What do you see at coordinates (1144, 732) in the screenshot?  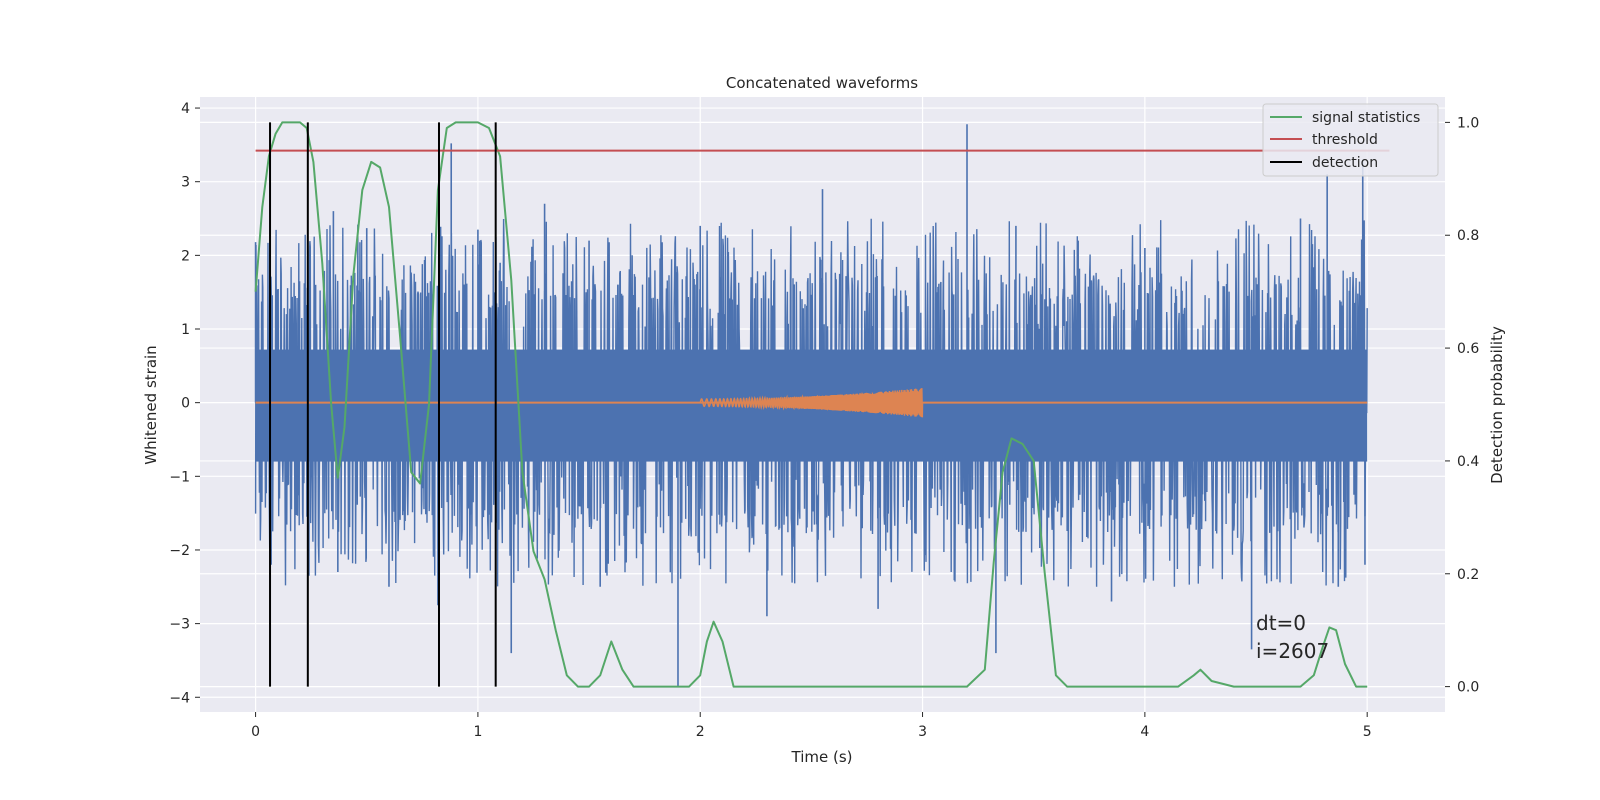 I see `x-tick-label: 4` at bounding box center [1144, 732].